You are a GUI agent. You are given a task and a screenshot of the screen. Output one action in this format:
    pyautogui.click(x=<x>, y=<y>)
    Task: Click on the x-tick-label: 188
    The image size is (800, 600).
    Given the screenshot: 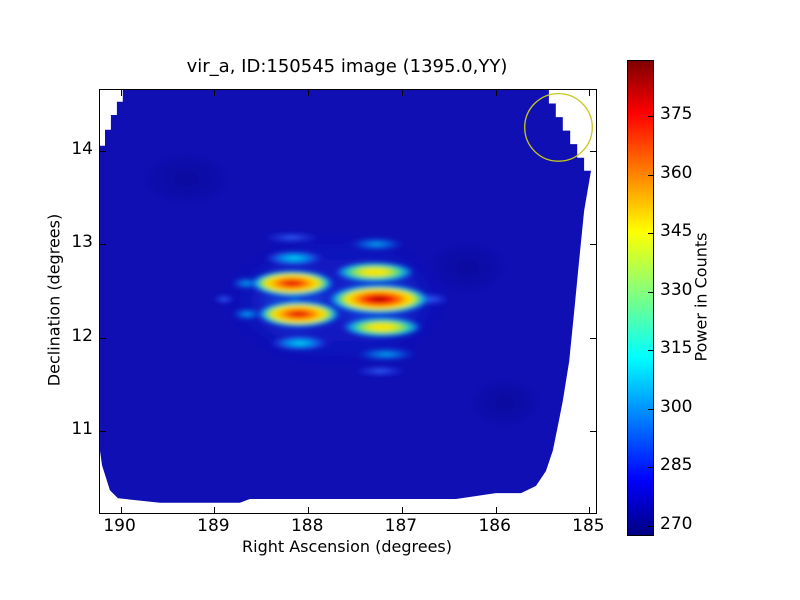 What is the action you would take?
    pyautogui.click(x=307, y=526)
    